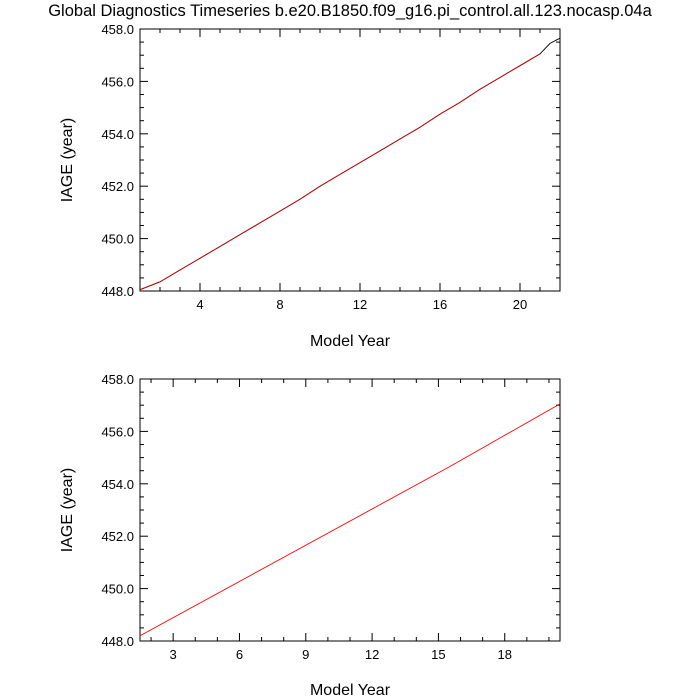 This screenshot has width=700, height=700. I want to click on x-tick-label: 3, so click(173, 654).